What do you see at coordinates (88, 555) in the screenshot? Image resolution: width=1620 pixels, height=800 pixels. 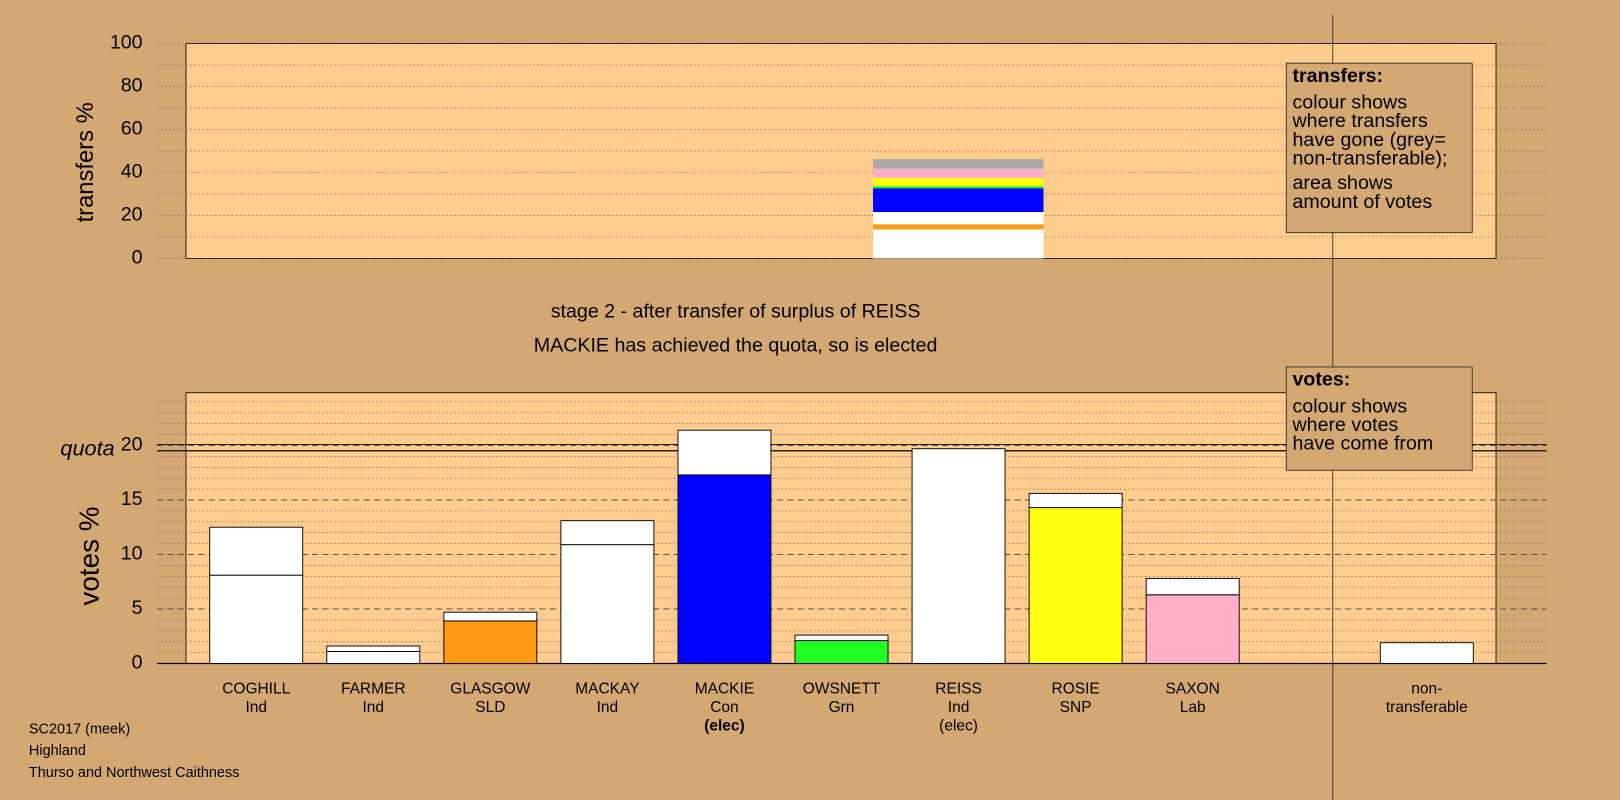 I see `y-axis-label: votes %` at bounding box center [88, 555].